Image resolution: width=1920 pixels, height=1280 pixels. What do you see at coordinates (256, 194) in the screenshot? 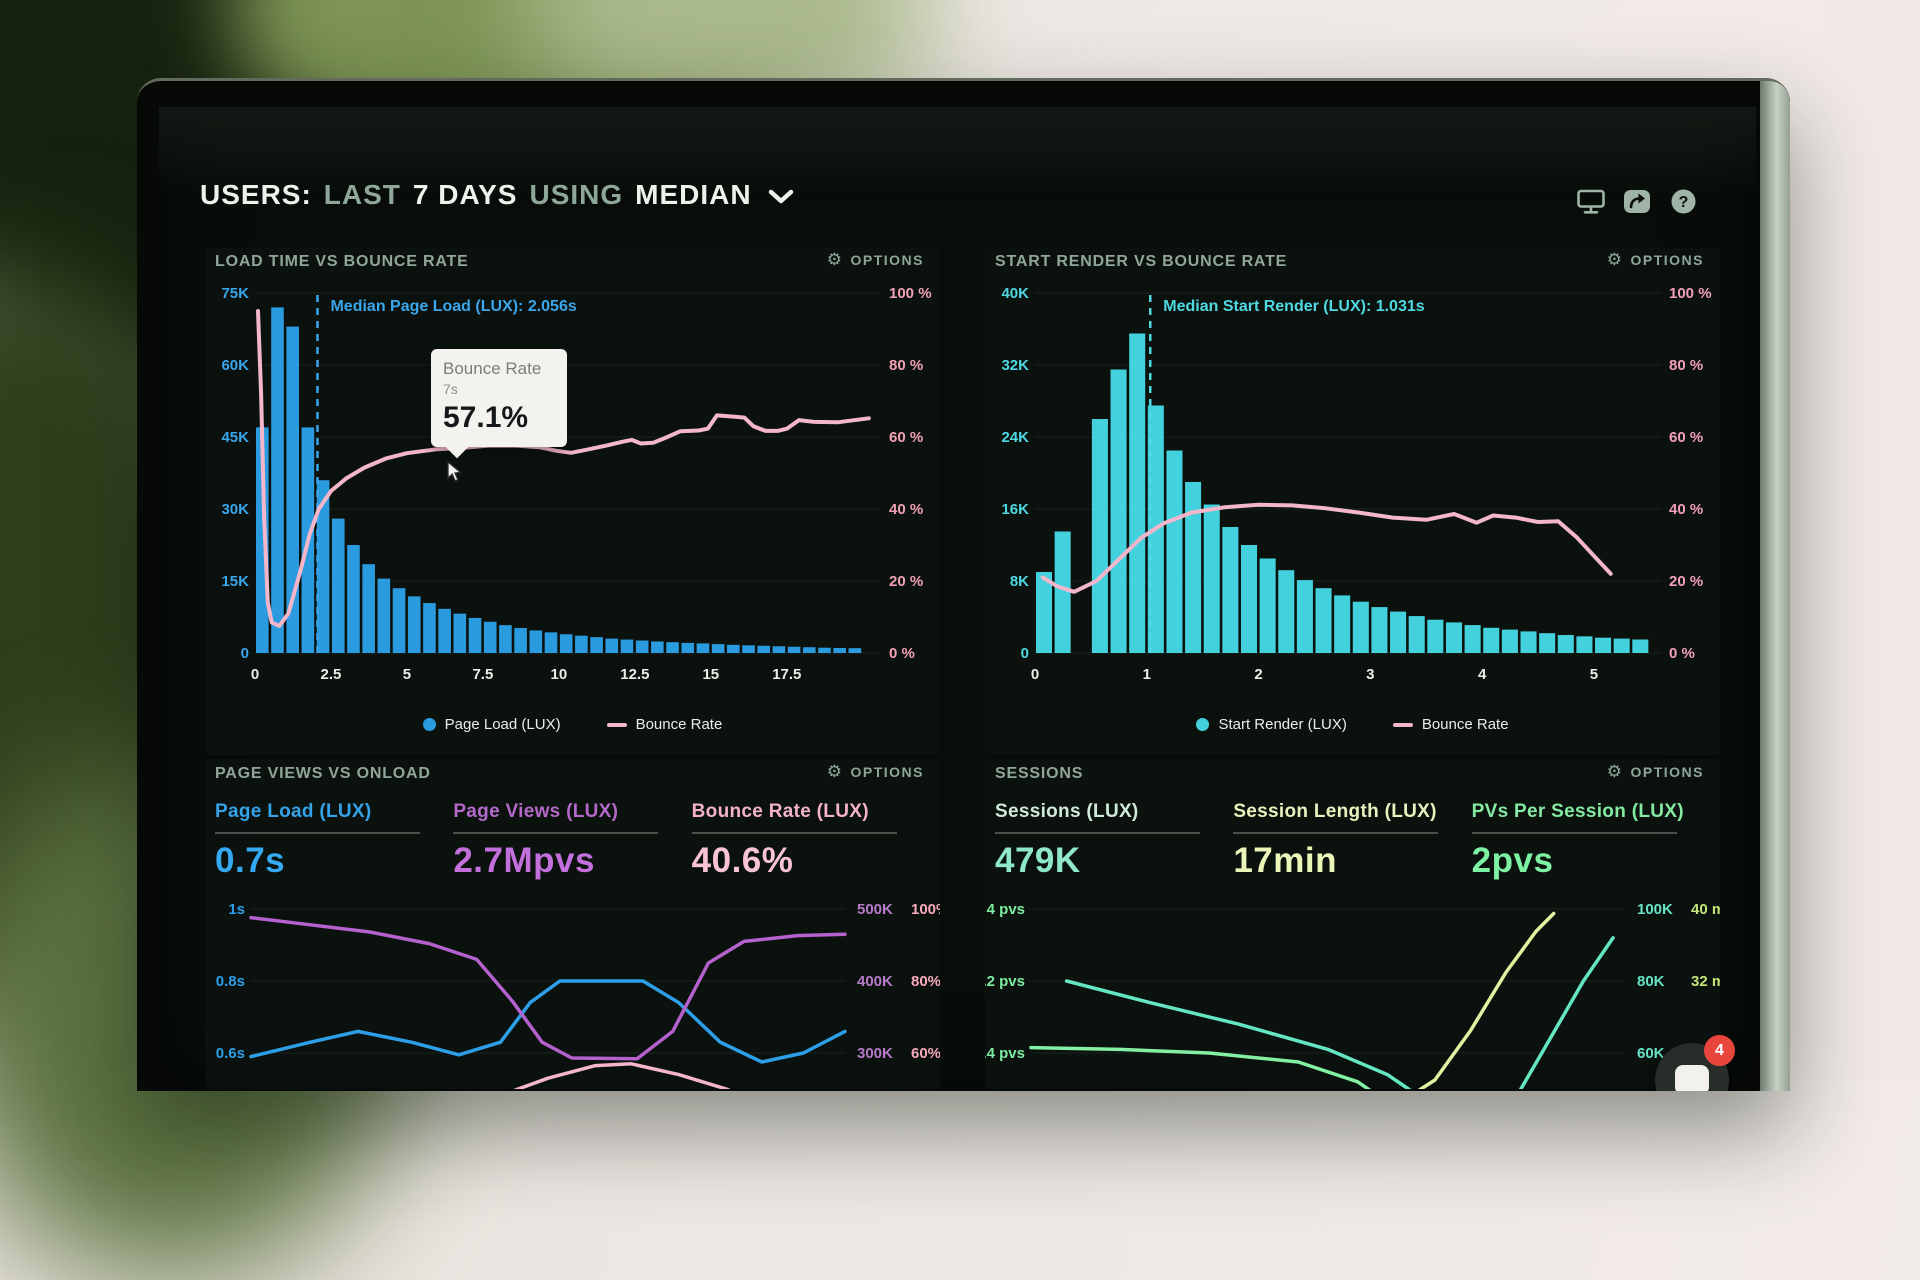
I see `header-users-label: USERS:` at bounding box center [256, 194].